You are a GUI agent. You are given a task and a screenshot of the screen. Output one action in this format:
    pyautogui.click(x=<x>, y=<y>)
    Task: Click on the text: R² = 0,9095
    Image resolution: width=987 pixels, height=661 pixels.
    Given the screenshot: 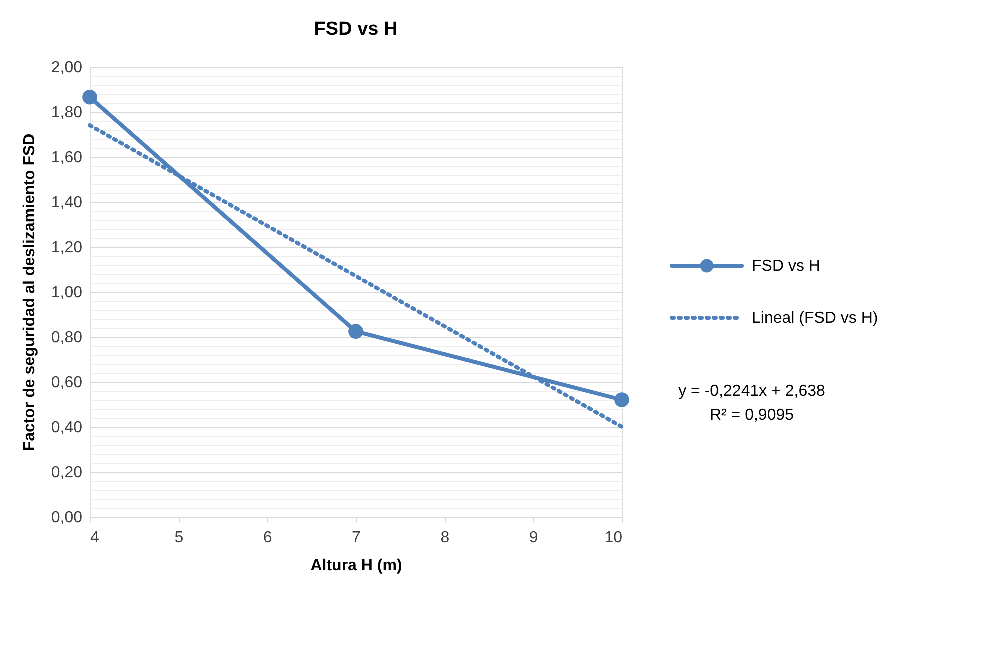 What is the action you would take?
    pyautogui.click(x=752, y=415)
    